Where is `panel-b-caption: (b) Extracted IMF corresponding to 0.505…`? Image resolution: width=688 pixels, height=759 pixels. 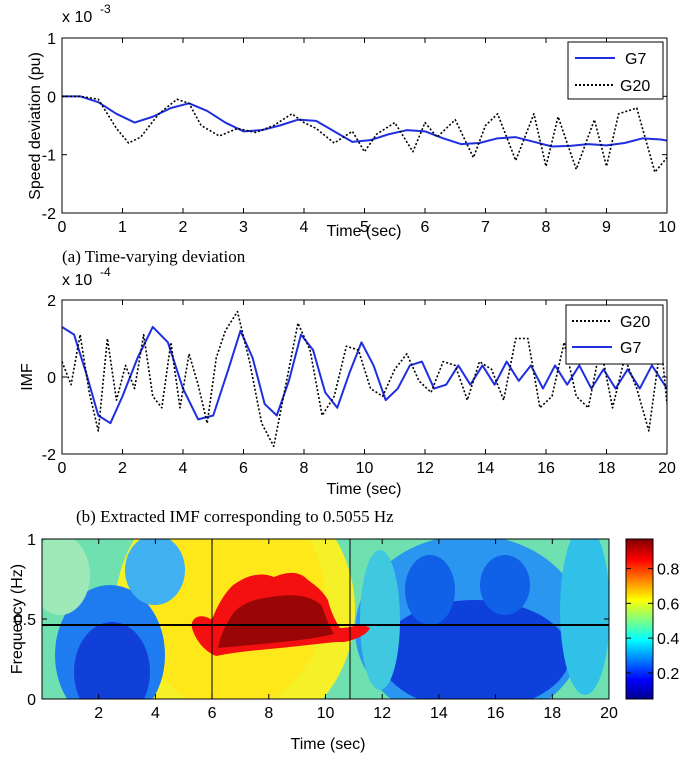
panel-b-caption: (b) Extracted IMF corresponding to 0.505… is located at coordinates (235, 516).